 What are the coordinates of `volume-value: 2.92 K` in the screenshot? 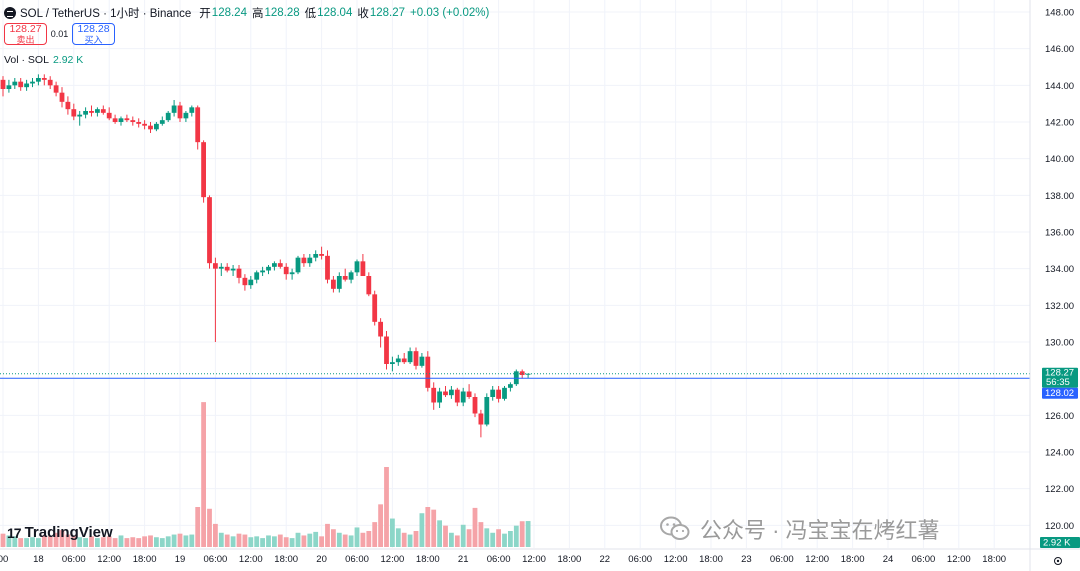 It's located at (68, 60).